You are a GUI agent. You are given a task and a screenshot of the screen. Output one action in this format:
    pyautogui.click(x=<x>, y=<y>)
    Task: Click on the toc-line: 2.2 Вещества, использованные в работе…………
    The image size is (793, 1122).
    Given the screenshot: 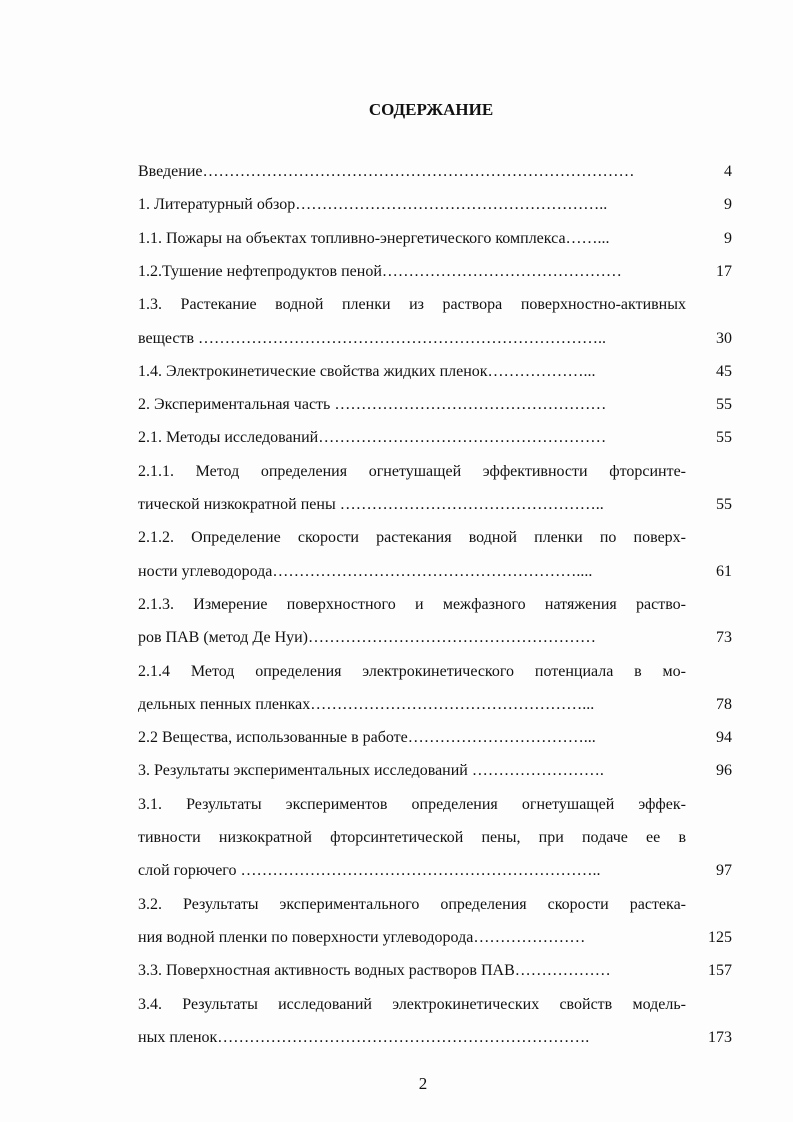 What is the action you would take?
    pyautogui.click(x=367, y=738)
    